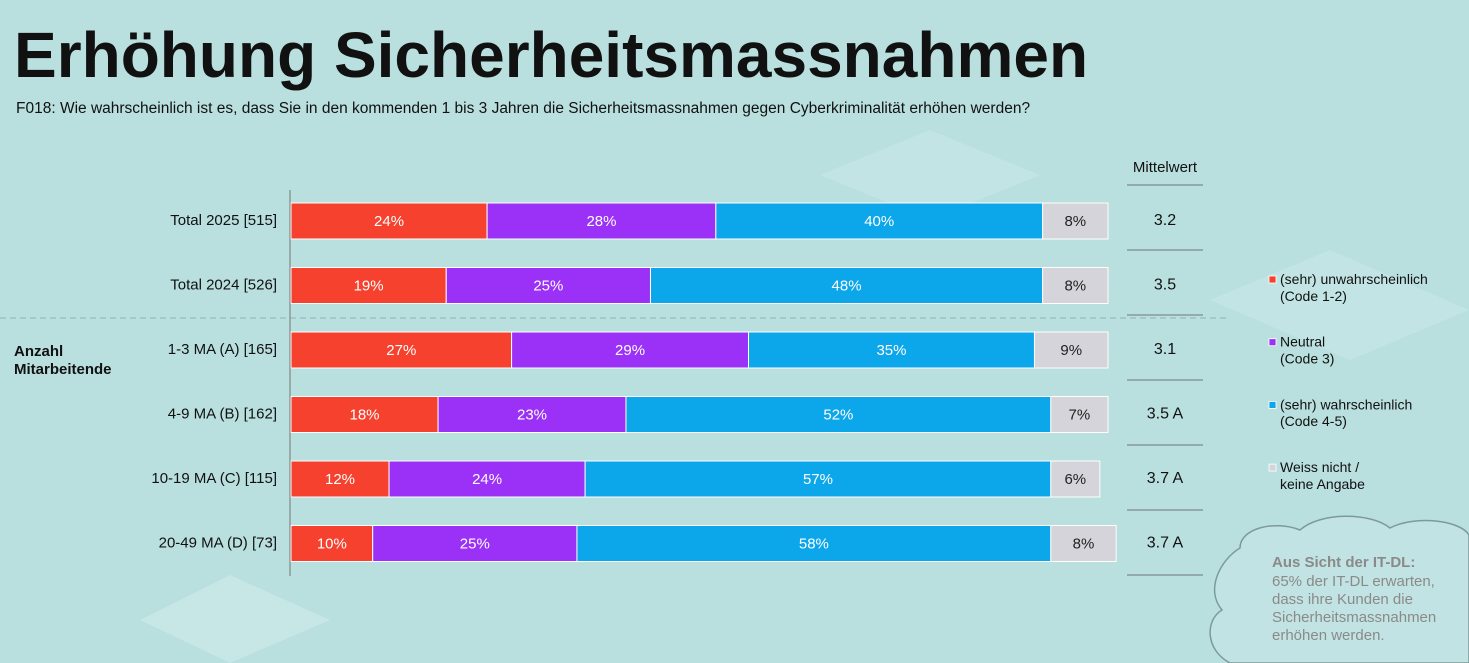 The height and width of the screenshot is (663, 1469). Describe the element at coordinates (1322, 475) in the screenshot. I see `legend-label: Weiss nicht / keine Angabe` at that location.